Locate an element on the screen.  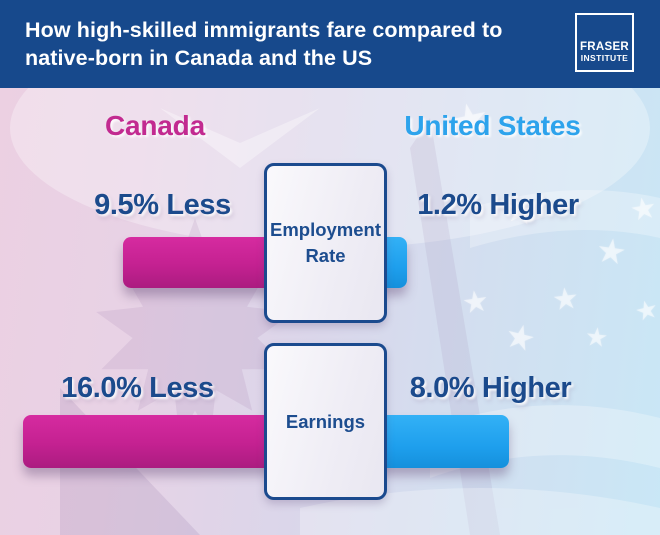
category-label-earnings: Earnings is located at coordinates (325, 421).